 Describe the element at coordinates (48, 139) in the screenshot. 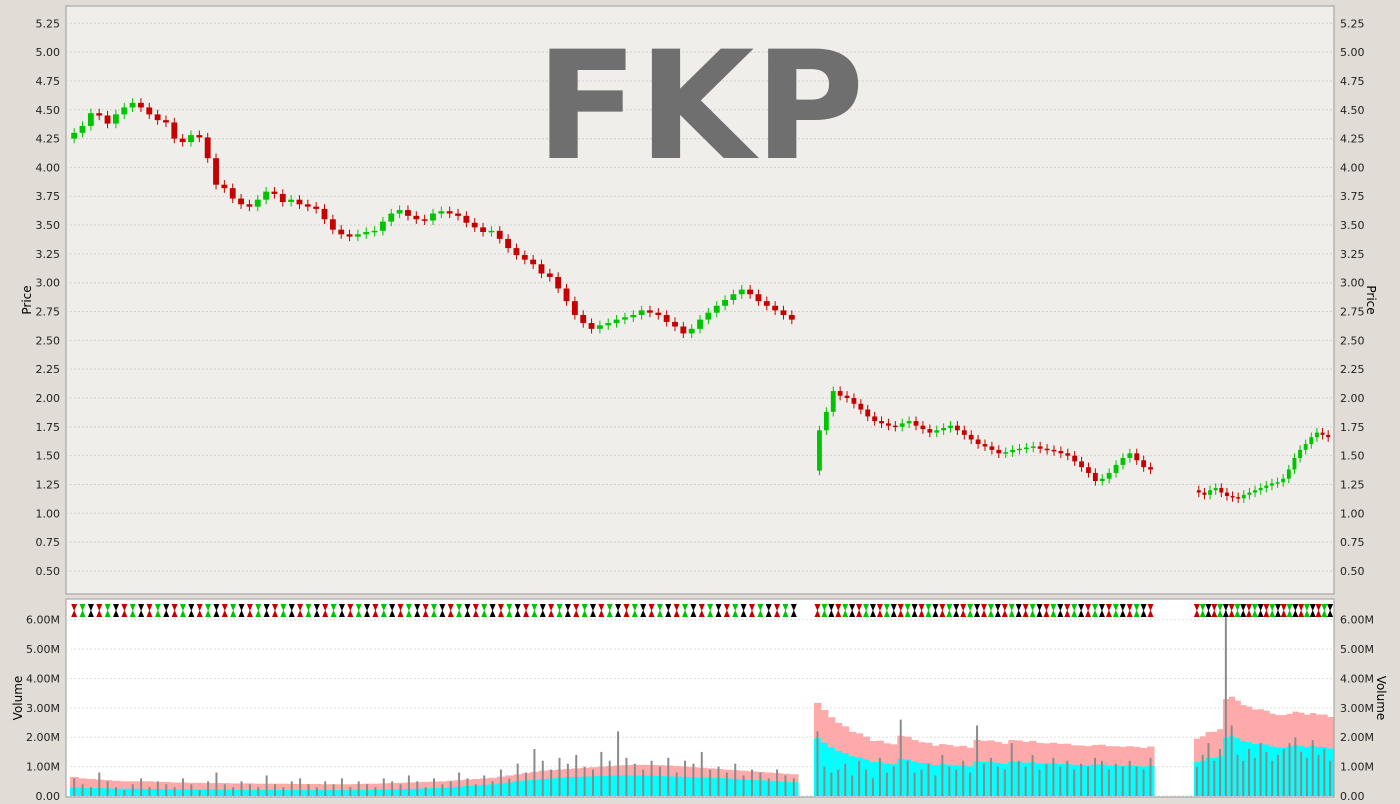

I see `price-tick-label: 4.25` at that location.